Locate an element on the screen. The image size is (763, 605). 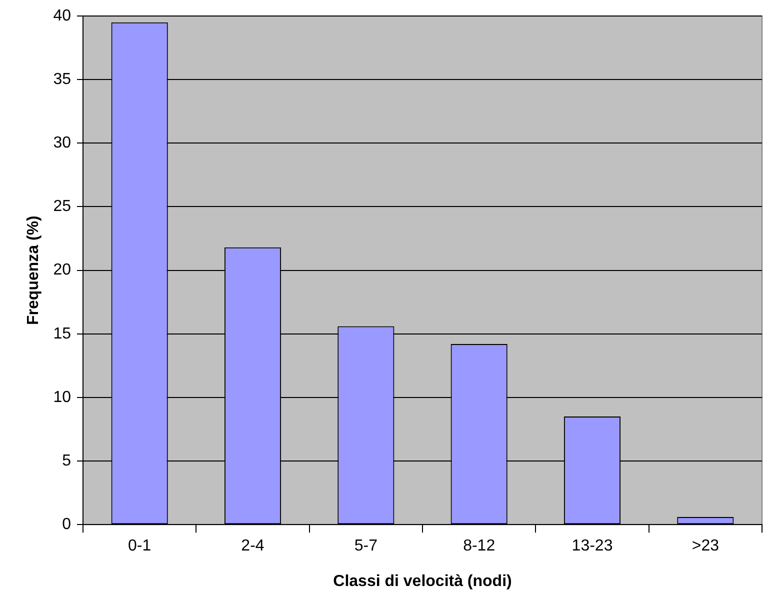
y-tick-label: 25 is located at coordinates (62, 207).